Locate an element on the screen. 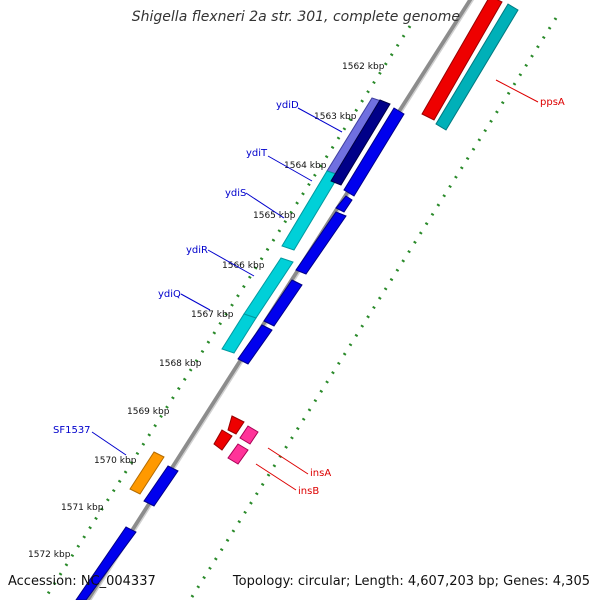 This screenshot has height=600, width=600. cds-ppsA is located at coordinates (462, 60).